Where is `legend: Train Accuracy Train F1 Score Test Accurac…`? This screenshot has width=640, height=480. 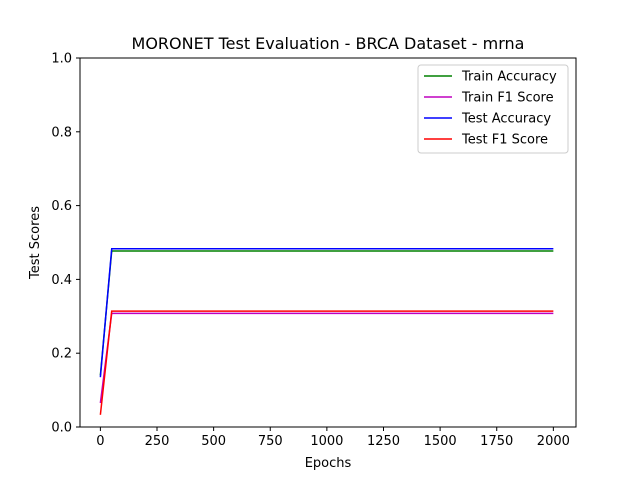 legend: Train Accuracy Train F1 Score Test Accurac… is located at coordinates (493, 109).